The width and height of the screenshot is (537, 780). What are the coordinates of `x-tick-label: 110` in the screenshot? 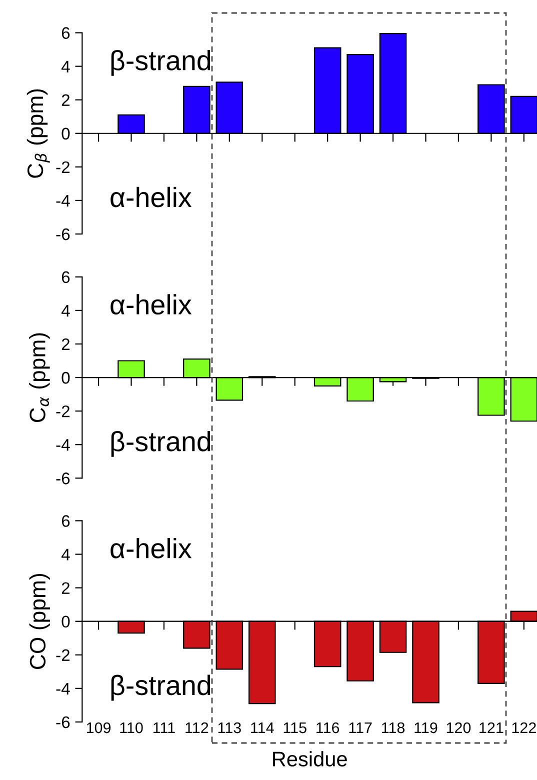 It's located at (131, 728).